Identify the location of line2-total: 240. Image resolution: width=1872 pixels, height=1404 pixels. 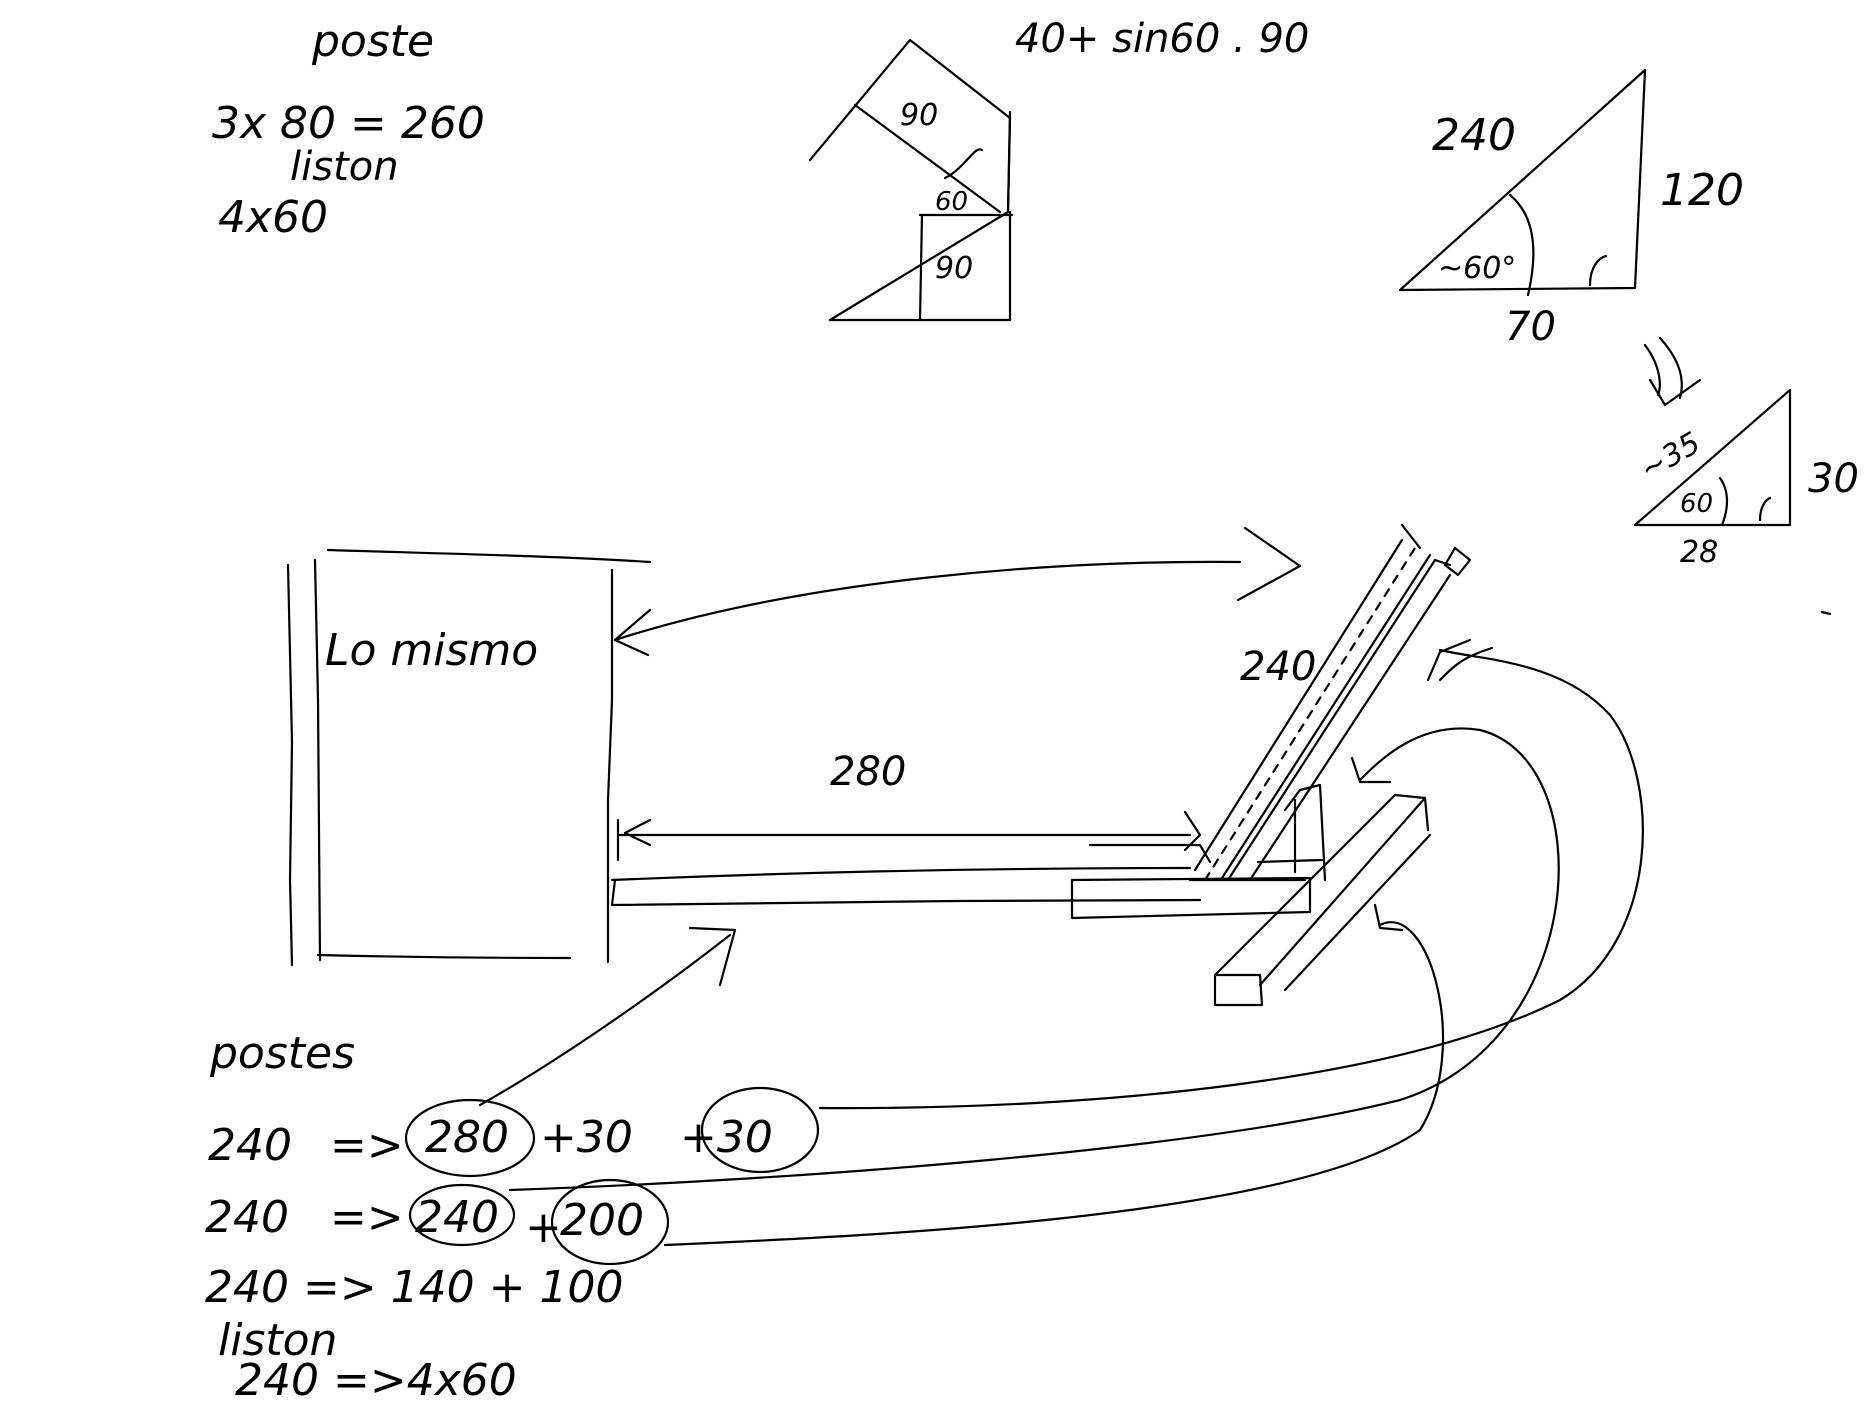
(247, 1217).